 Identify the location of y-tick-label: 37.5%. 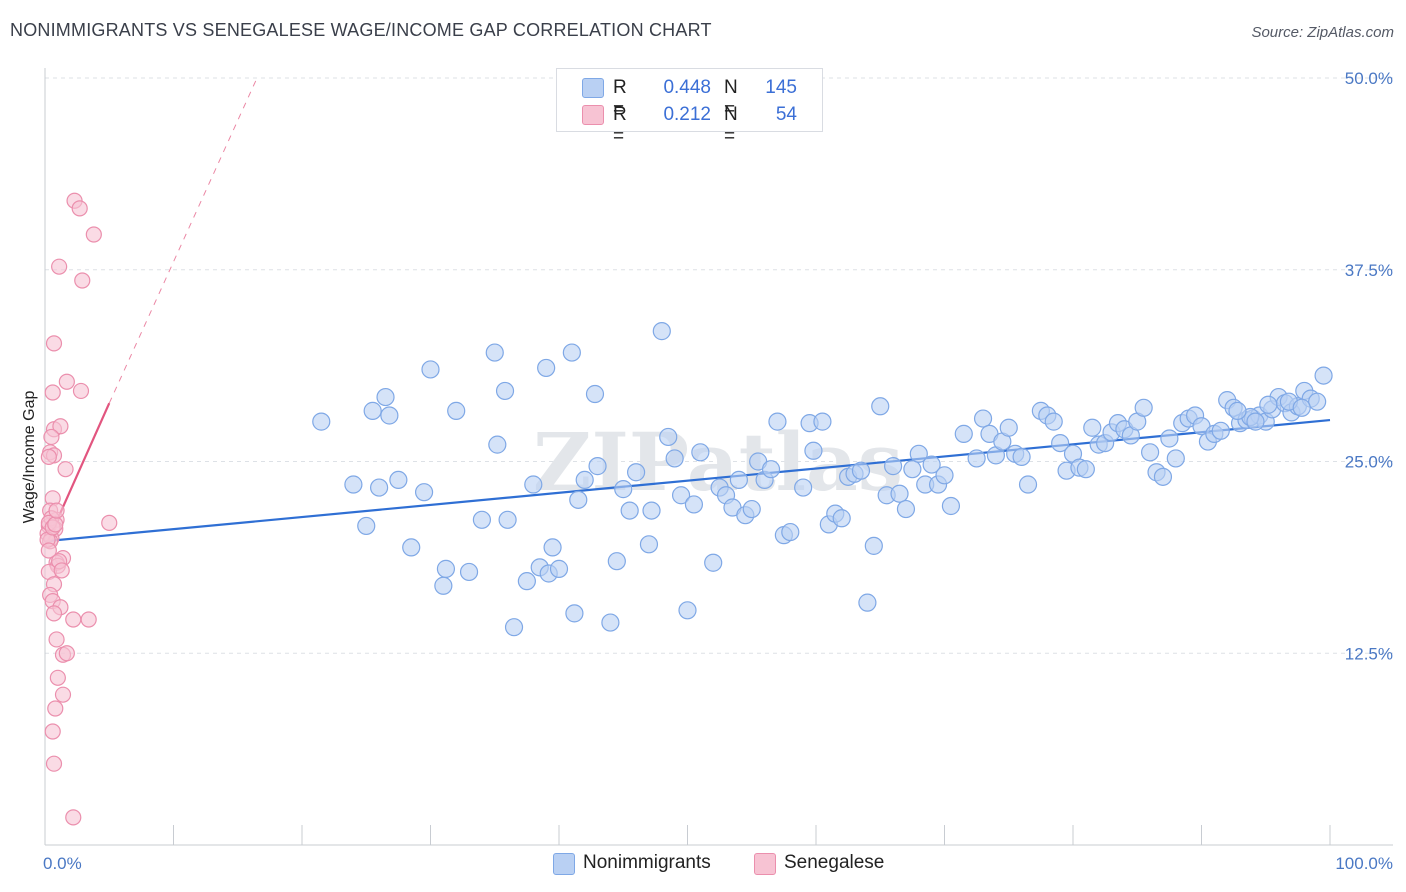
(1369, 270).